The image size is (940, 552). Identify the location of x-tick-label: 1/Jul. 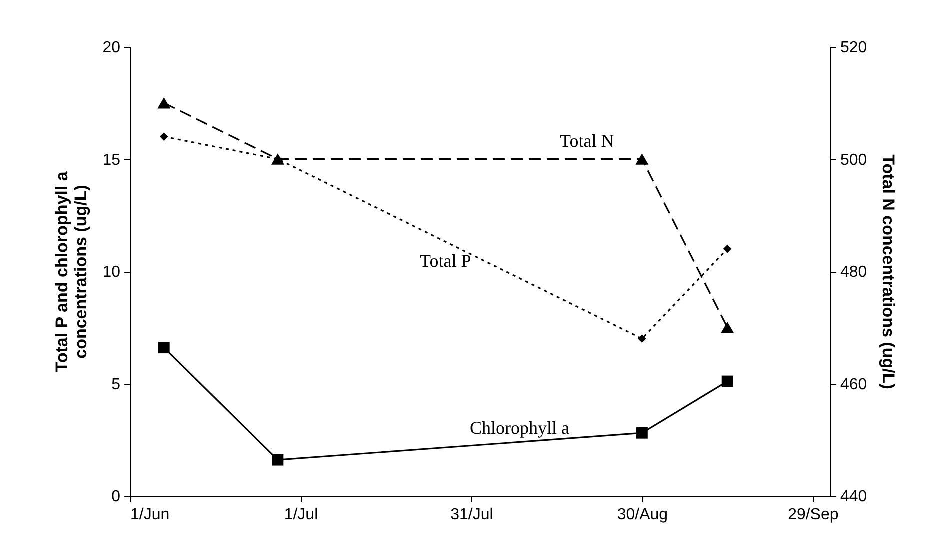
(301, 515).